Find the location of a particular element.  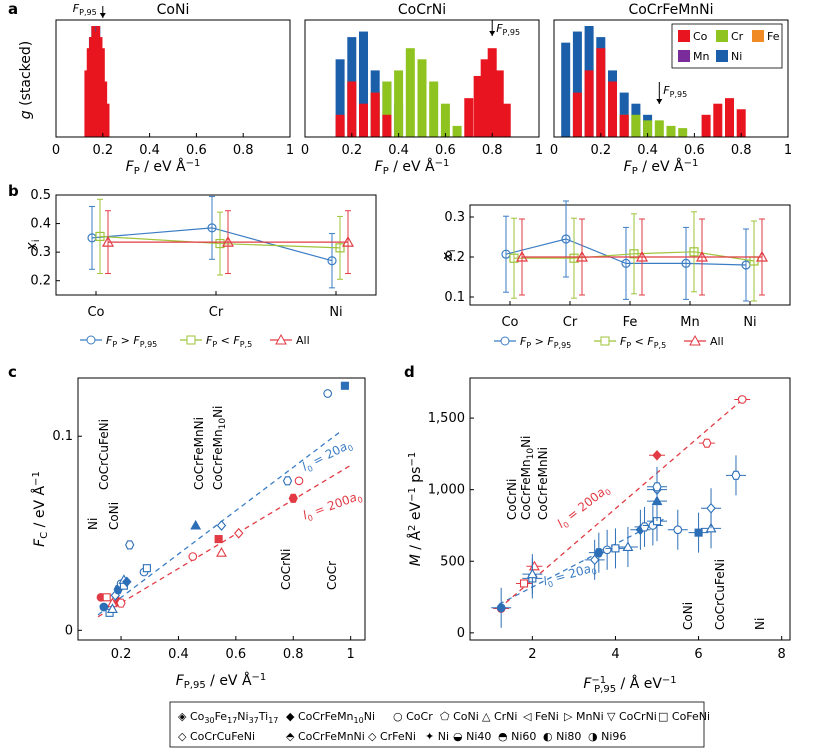

hist-xtick: 0 is located at coordinates (305, 150).